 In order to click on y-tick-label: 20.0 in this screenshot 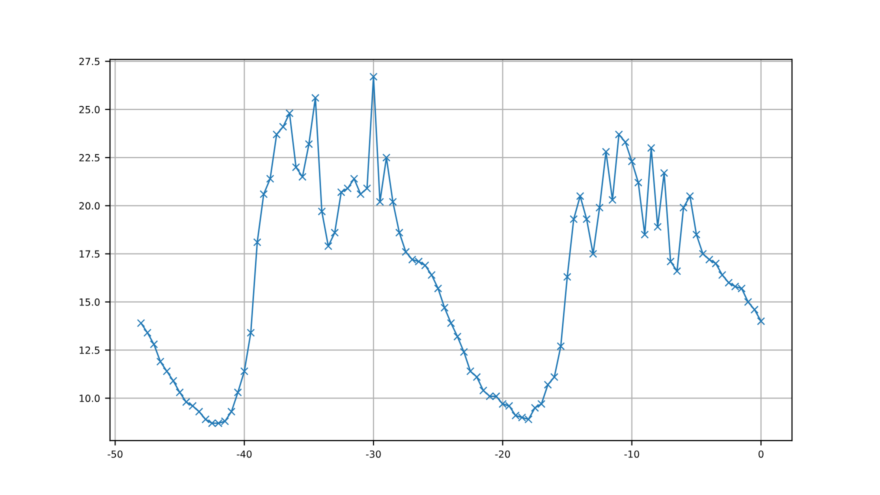, I will do `click(89, 206)`.